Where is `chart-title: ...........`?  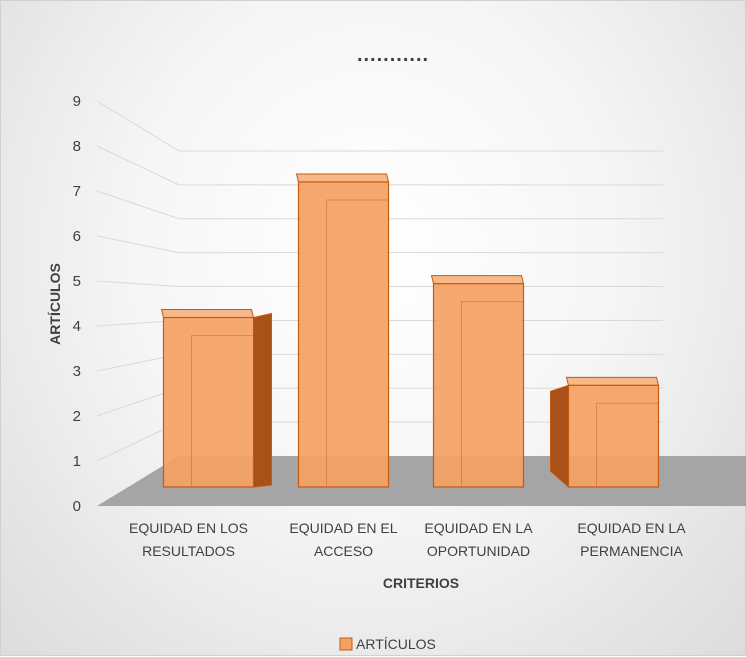
chart-title: ........... is located at coordinates (393, 55).